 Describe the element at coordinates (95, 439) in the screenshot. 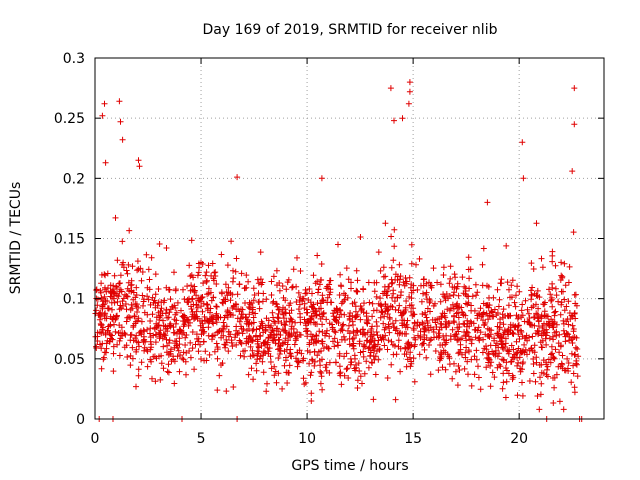

I see `x-tick-label: 0` at that location.